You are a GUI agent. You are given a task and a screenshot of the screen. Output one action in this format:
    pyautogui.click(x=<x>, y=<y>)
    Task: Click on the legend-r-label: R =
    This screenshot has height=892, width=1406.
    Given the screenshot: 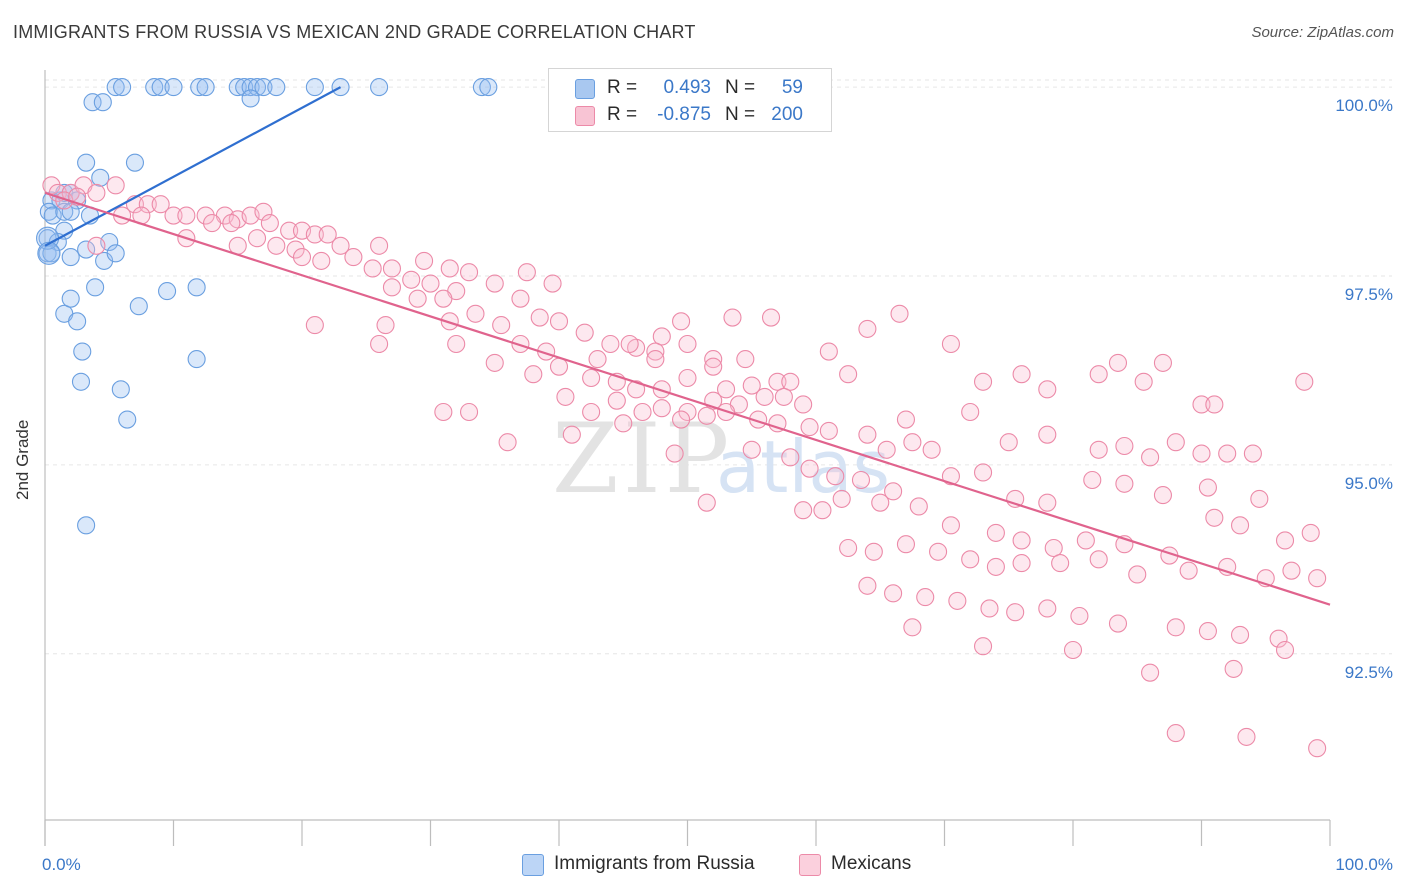 What is the action you would take?
    pyautogui.click(x=622, y=114)
    